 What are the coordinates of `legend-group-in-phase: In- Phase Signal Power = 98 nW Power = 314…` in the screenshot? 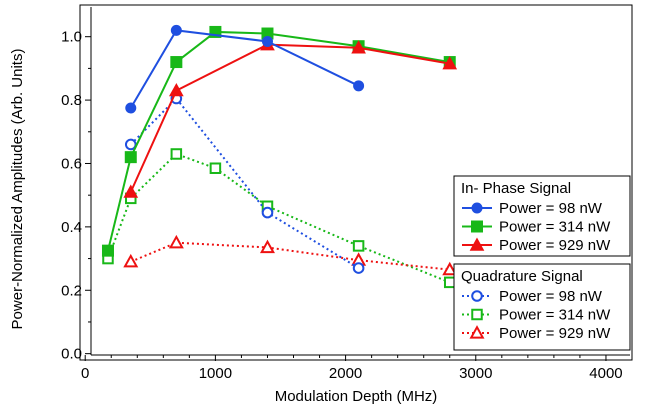 It's located at (542, 216).